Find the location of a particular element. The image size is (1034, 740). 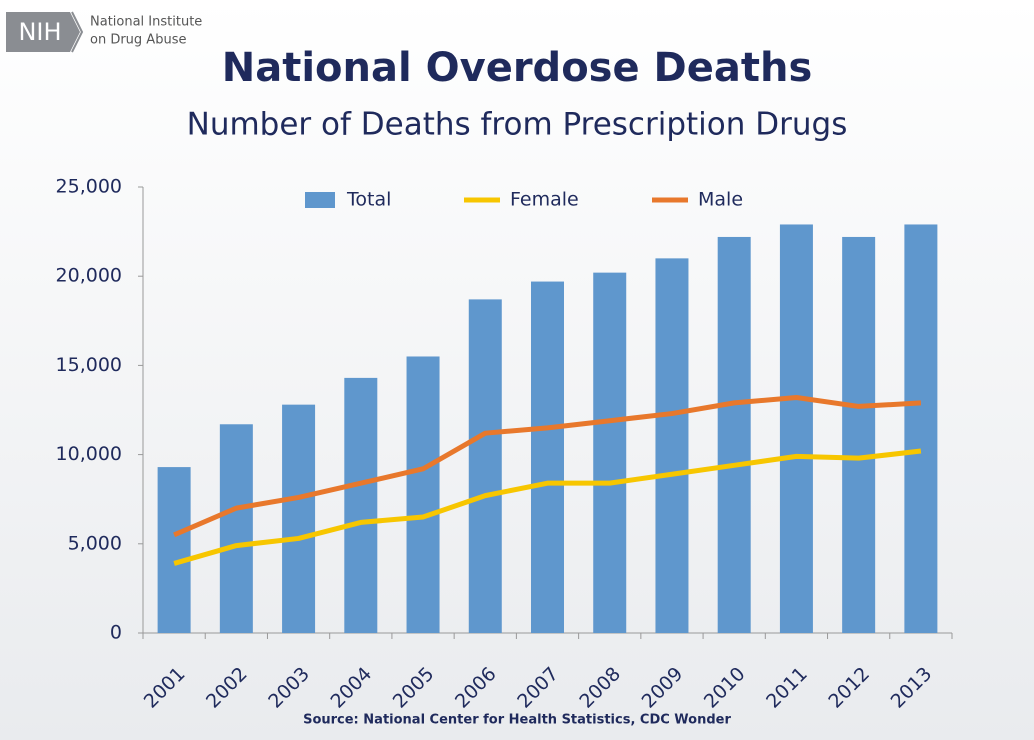

logo-chevron is located at coordinates (77, 32).